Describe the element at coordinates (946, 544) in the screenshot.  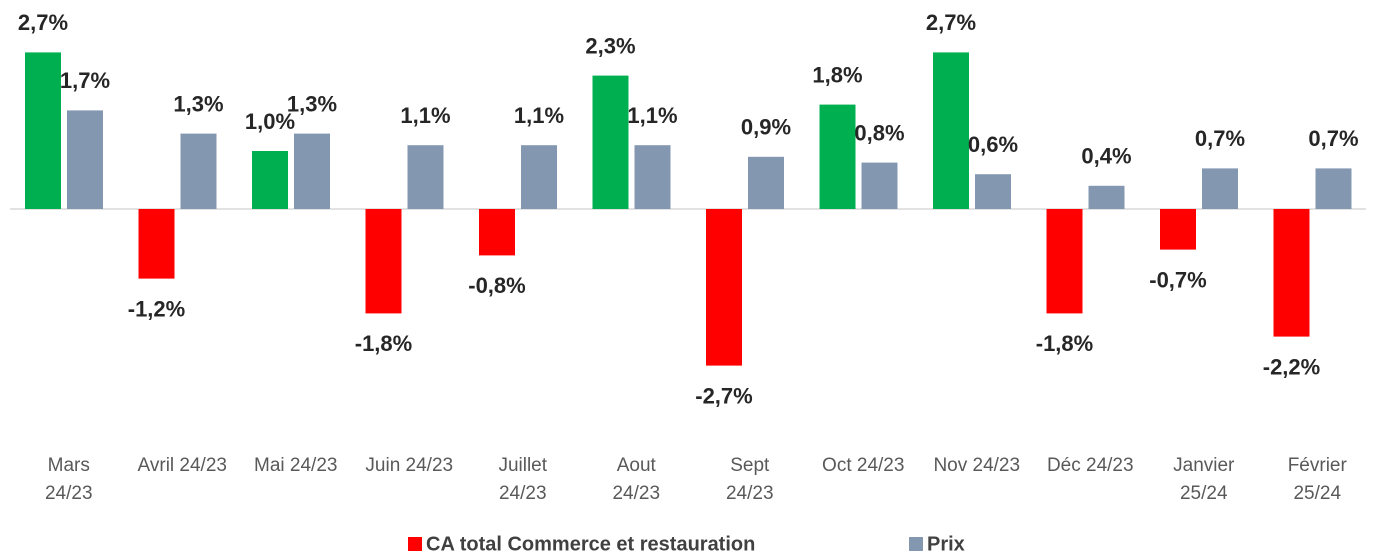
I see `legend-label: Prix` at that location.